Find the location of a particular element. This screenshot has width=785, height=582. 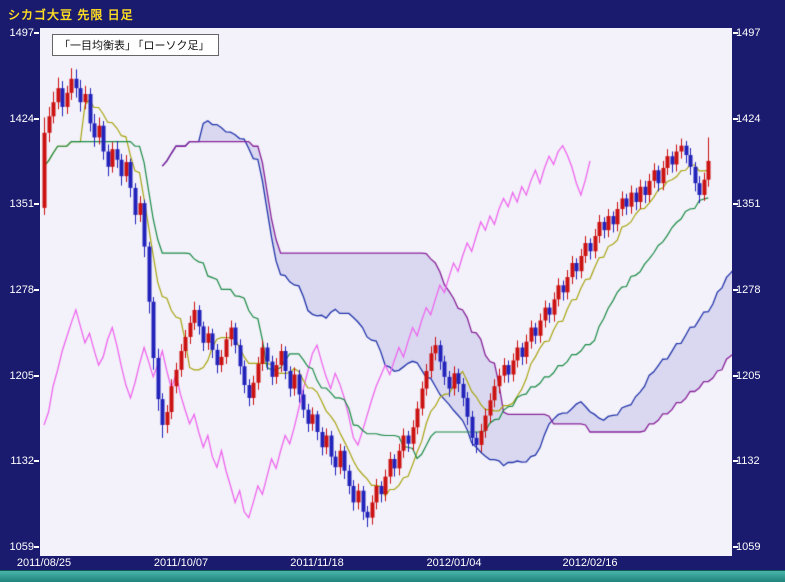

legend: 「一目均衡表」 「ローソク足」 is located at coordinates (135, 45).